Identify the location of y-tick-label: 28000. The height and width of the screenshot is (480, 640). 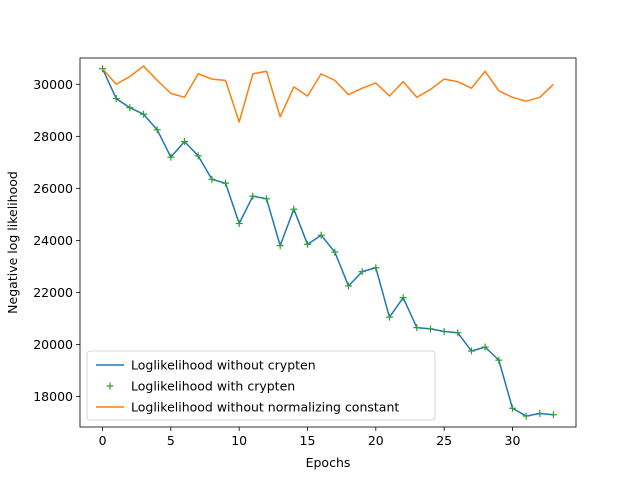
(53, 136).